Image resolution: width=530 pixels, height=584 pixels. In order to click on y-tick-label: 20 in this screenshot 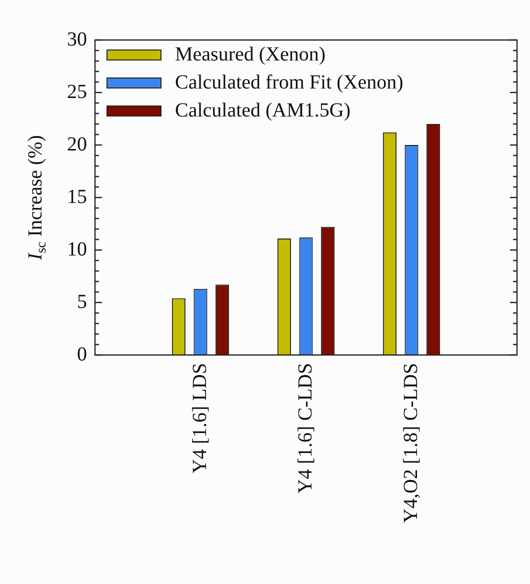, I will do `click(77, 144)`.